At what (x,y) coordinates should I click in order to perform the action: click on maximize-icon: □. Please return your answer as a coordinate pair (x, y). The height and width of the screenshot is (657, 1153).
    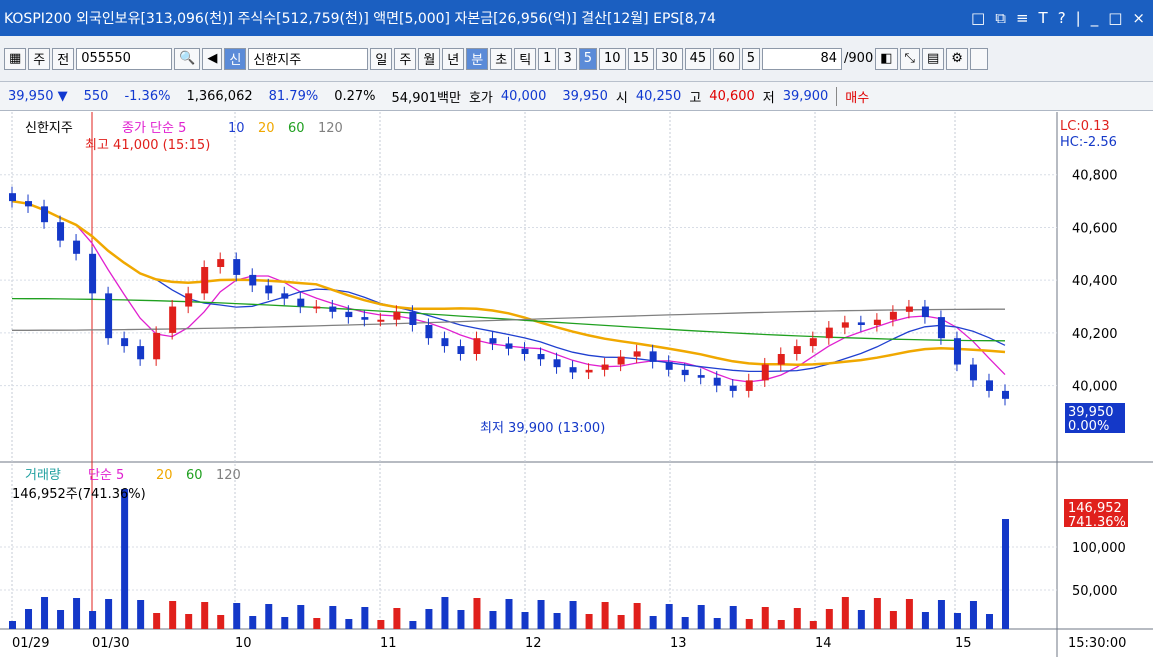
    Looking at the image, I should click on (1115, 18).